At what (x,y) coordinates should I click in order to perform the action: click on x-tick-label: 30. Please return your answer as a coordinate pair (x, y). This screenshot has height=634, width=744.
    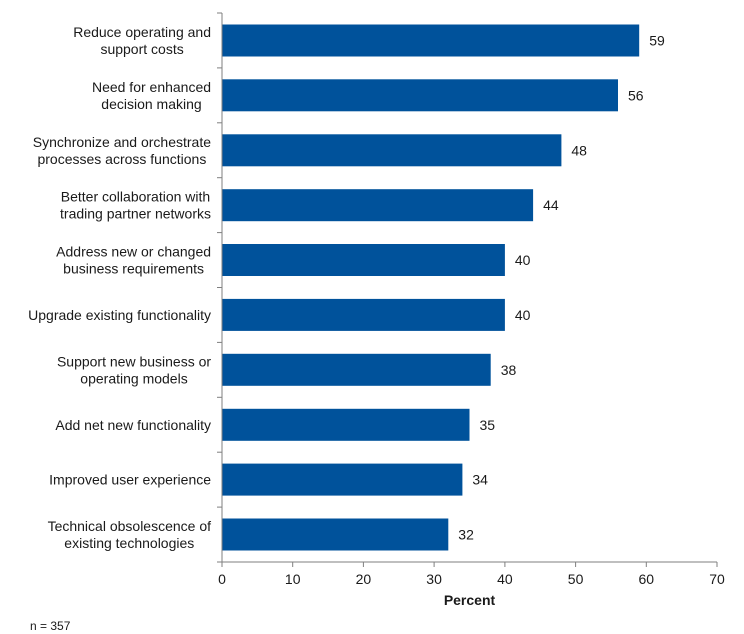
    Looking at the image, I should click on (434, 579).